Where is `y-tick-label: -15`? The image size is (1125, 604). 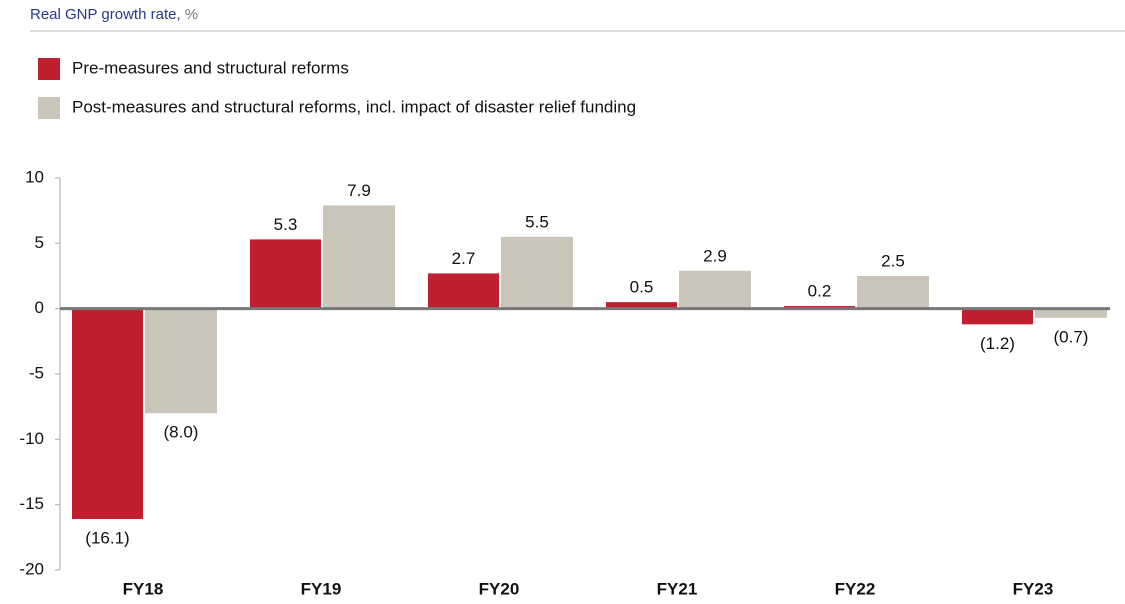
y-tick-label: -15 is located at coordinates (31, 503).